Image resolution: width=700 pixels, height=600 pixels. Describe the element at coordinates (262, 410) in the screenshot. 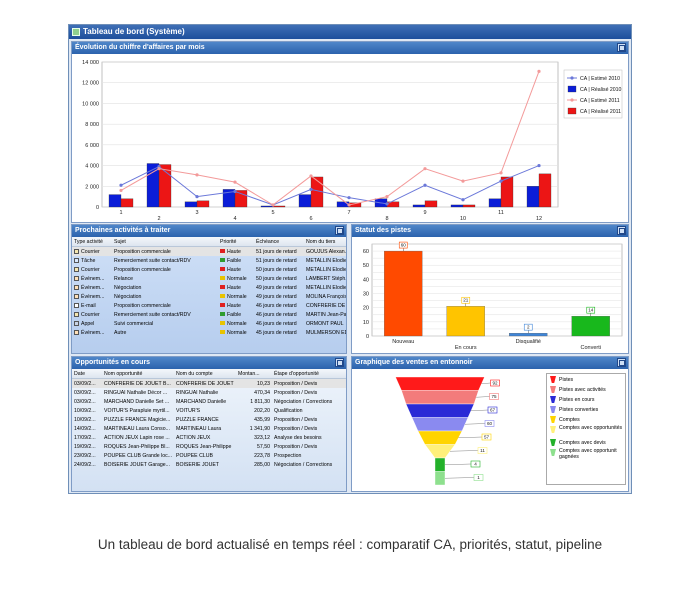

I see `opportunity-amount: 202,20` at that location.